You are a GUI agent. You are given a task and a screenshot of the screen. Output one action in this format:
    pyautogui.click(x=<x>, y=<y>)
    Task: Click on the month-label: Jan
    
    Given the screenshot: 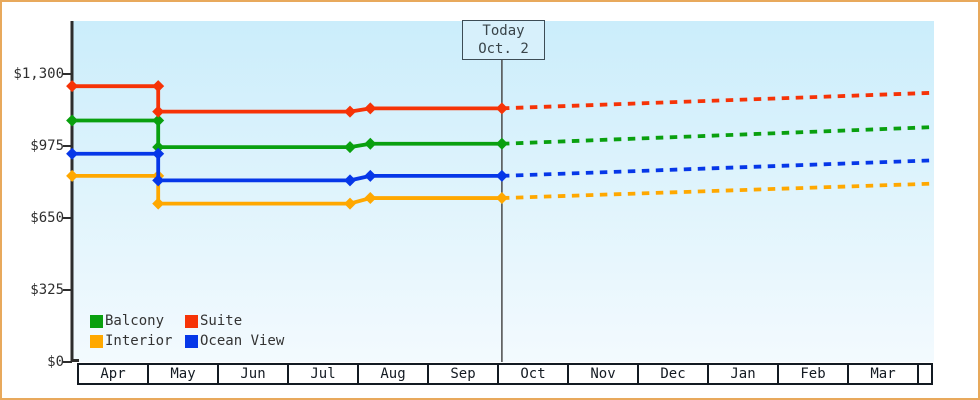 What is the action you would take?
    pyautogui.click(x=743, y=374)
    